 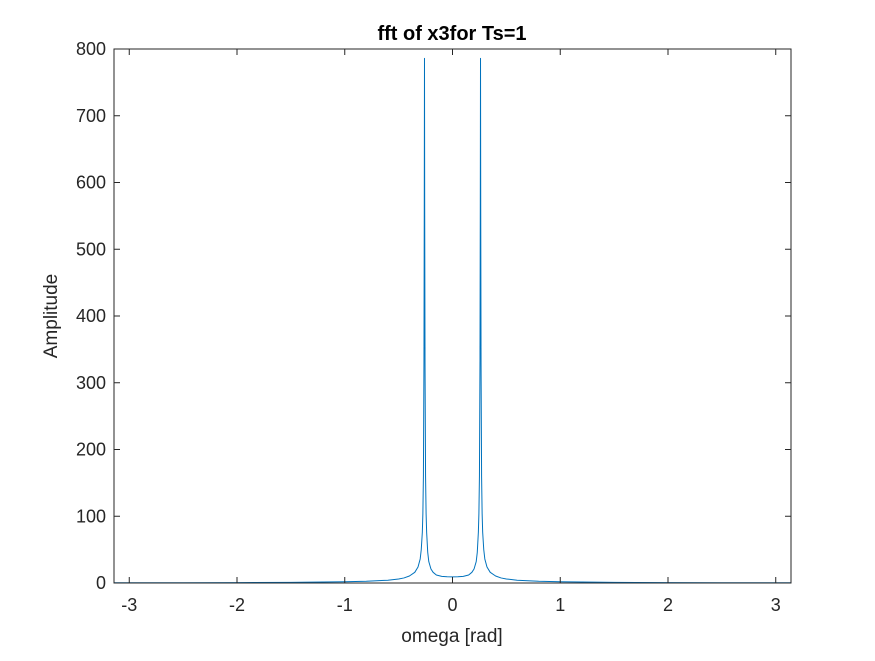 What do you see at coordinates (91, 49) in the screenshot?
I see `y-tick-label: 800` at bounding box center [91, 49].